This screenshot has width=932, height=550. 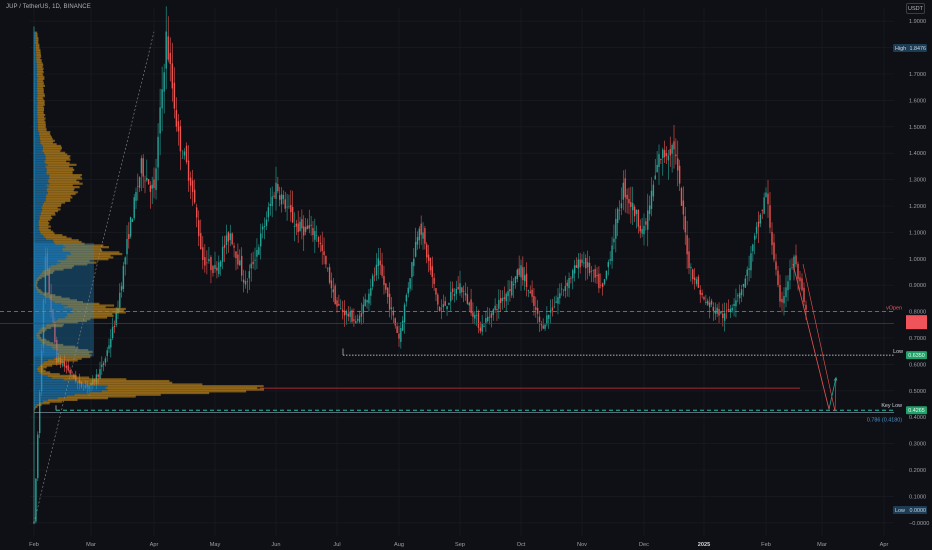 I want to click on projection-arrowhead, so click(x=835, y=378).